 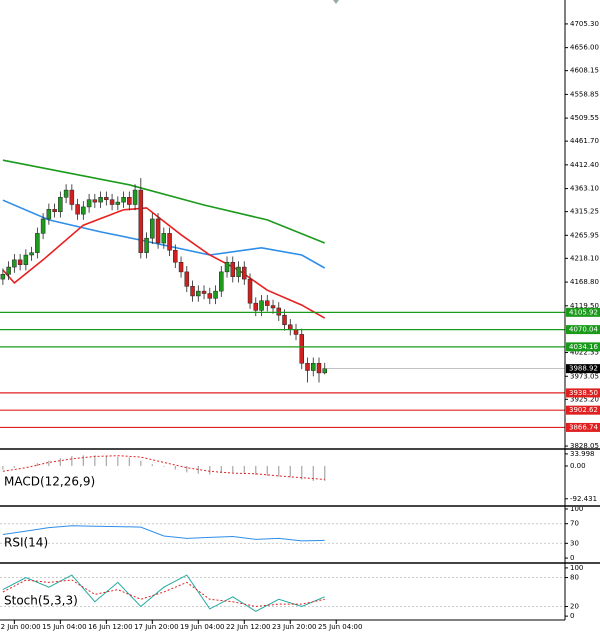 I want to click on x-tick-label: 22 Jun 12:00, so click(x=248, y=627).